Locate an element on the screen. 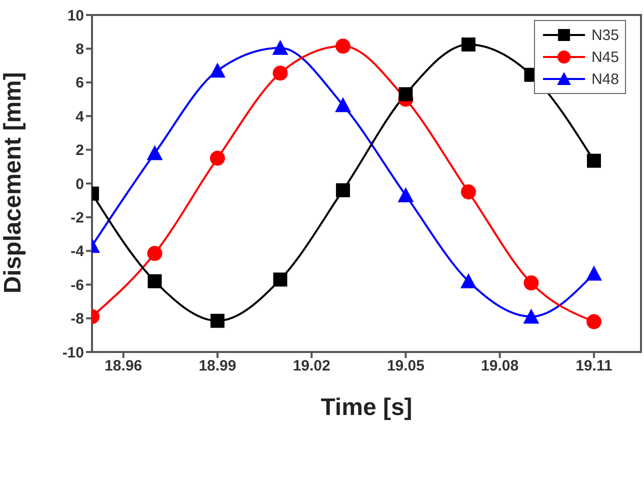 The width and height of the screenshot is (644, 495). y-axis-title: Displacement [mm] is located at coordinates (13, 183).